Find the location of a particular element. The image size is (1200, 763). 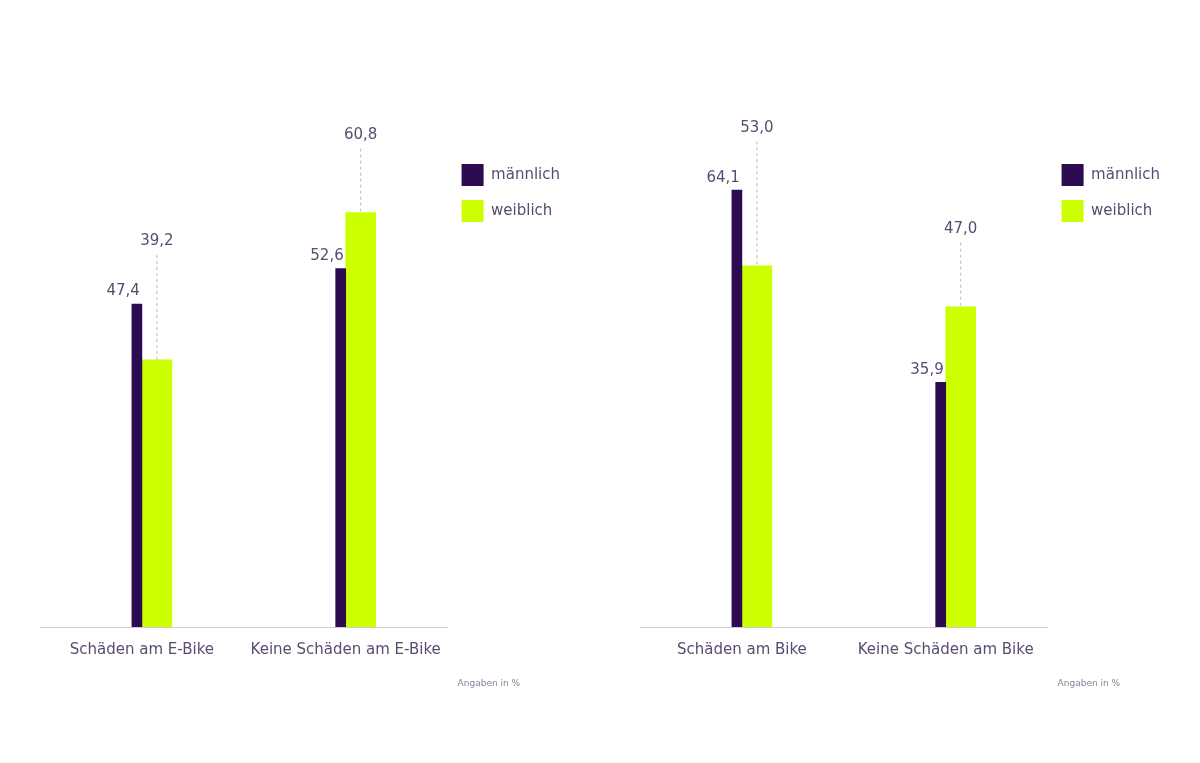

x-tick-label: Keine Schäden am E-Bike is located at coordinates (345, 648).